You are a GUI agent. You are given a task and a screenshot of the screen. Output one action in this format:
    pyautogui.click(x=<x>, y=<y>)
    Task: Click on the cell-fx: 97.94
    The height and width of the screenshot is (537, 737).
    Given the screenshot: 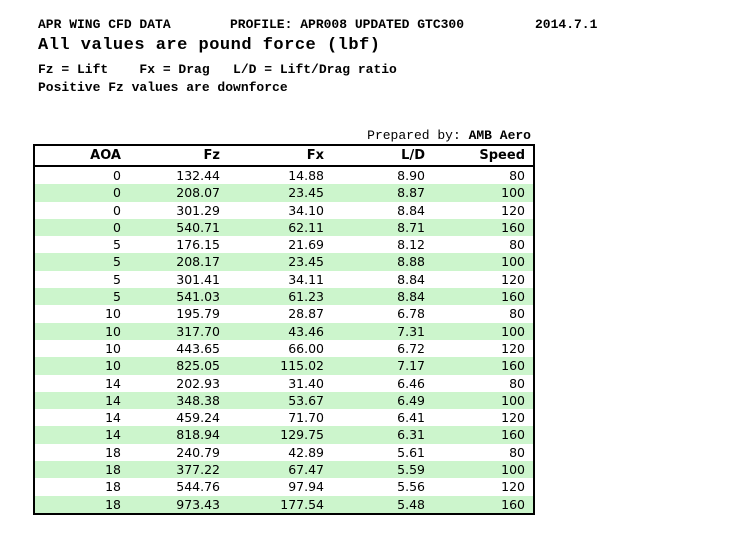 What is the action you would take?
    pyautogui.click(x=306, y=487)
    